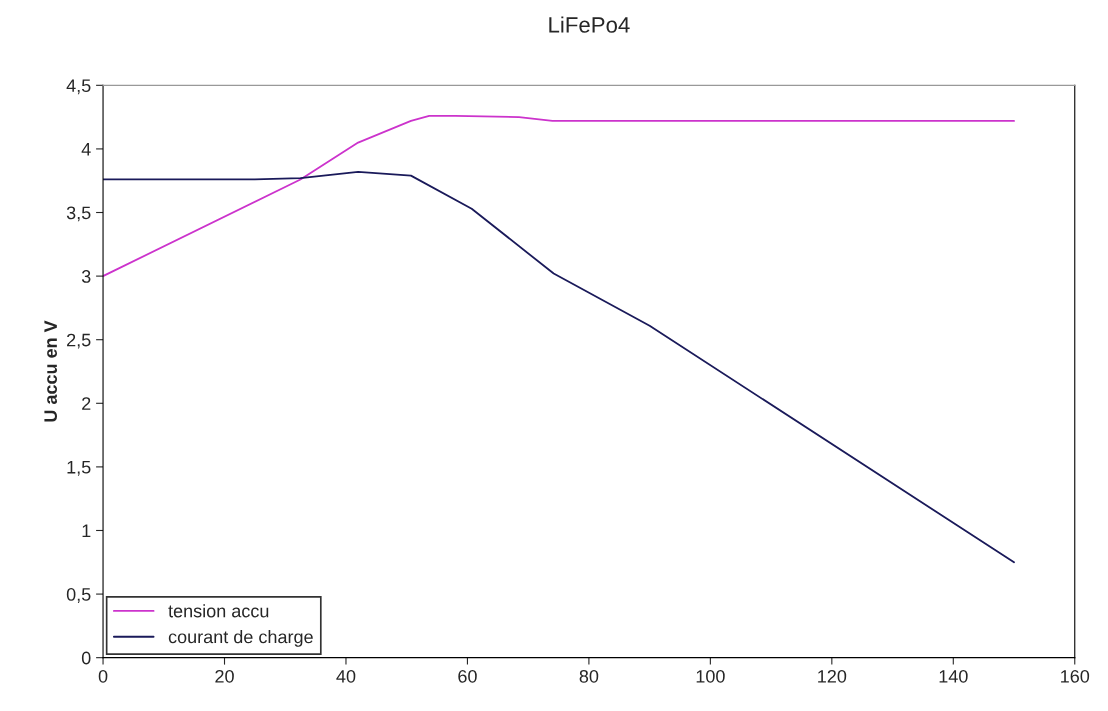 This screenshot has width=1108, height=711. What do you see at coordinates (78, 595) in the screenshot?
I see `y-tick-label: 0,5` at bounding box center [78, 595].